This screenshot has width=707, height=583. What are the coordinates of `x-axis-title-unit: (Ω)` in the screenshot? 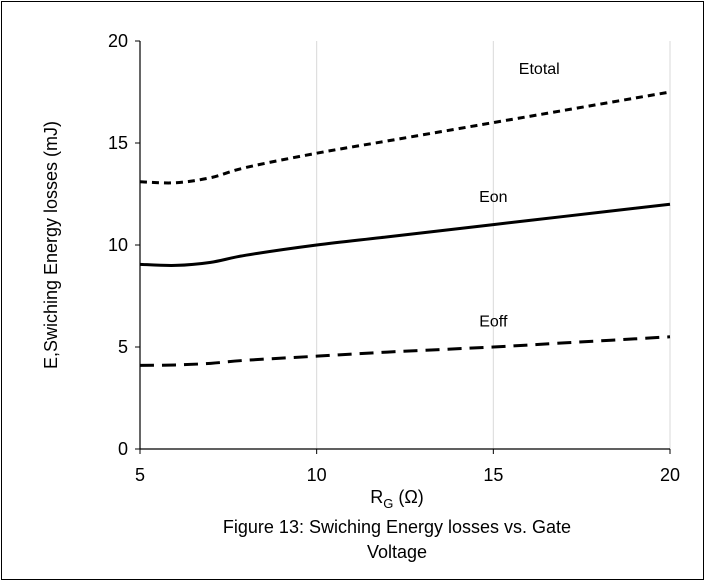 It's located at (408, 497).